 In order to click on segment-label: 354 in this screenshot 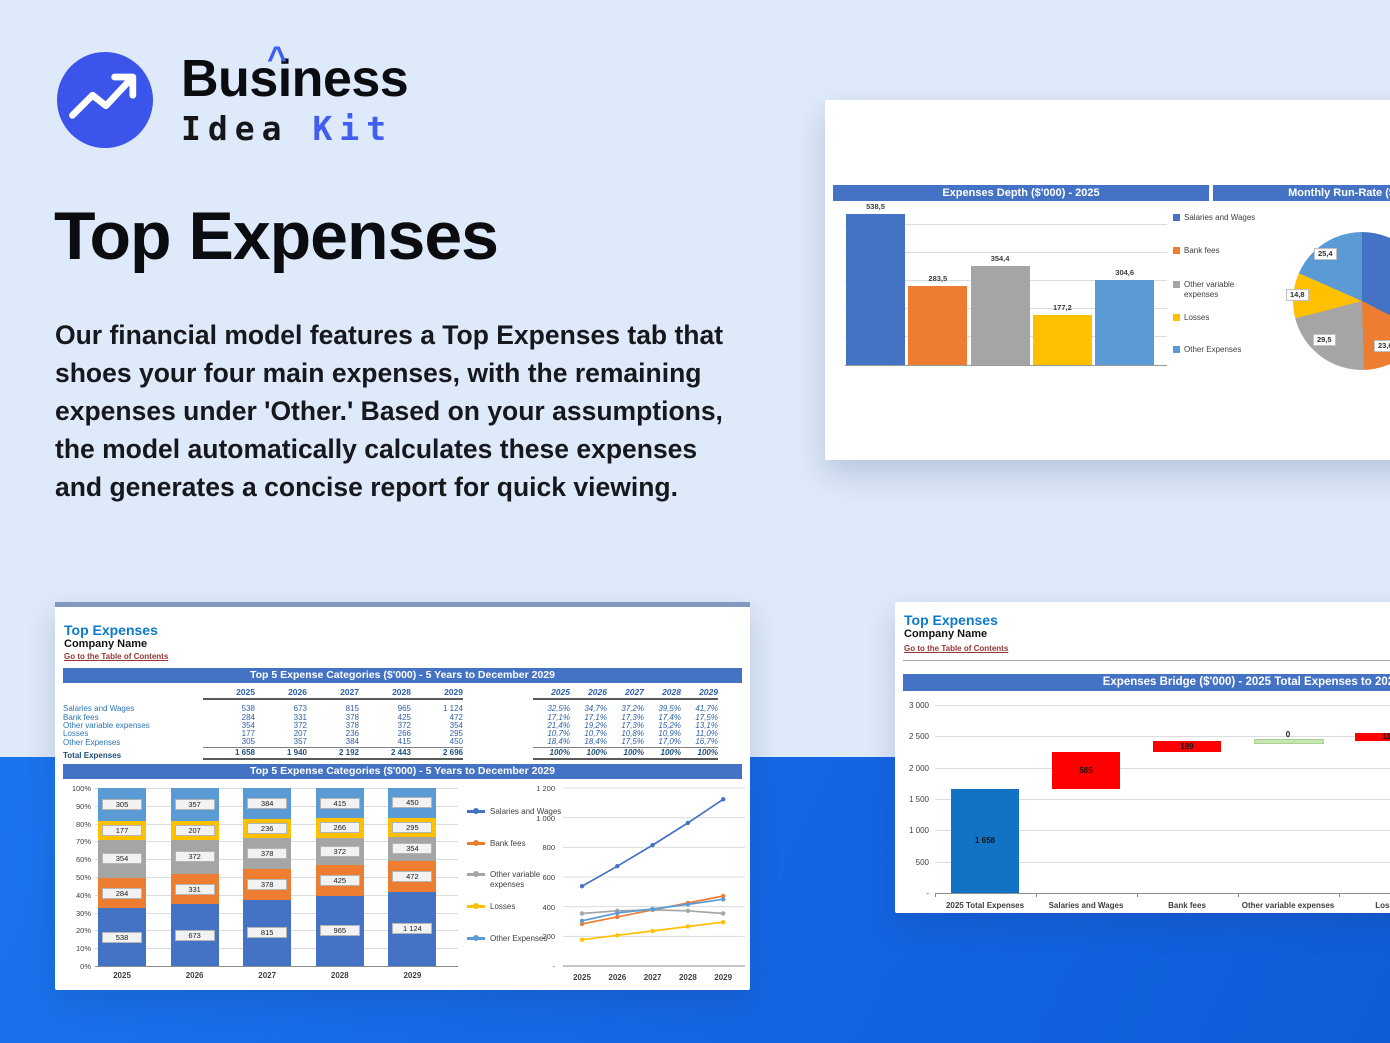, I will do `click(122, 859)`.